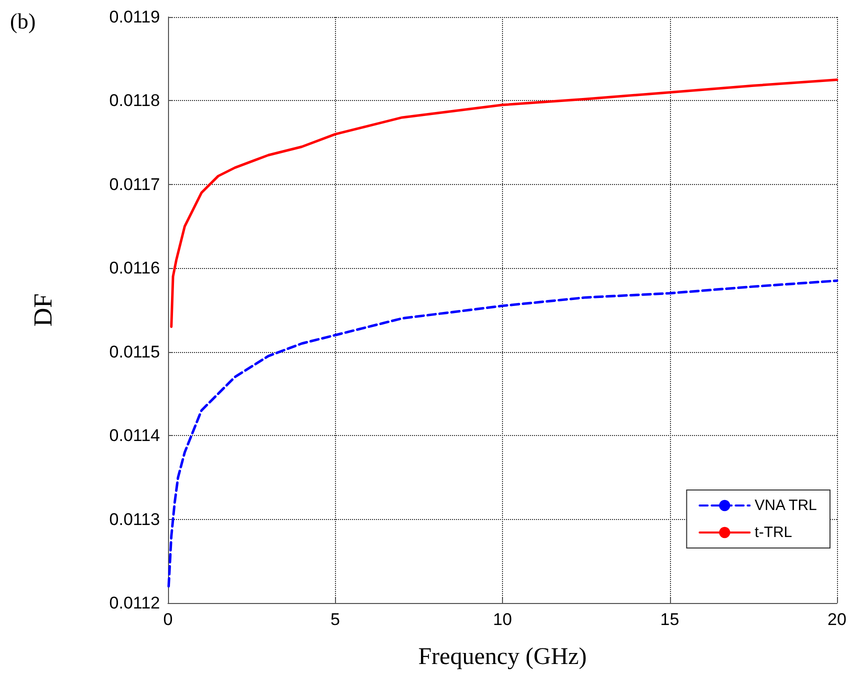 The width and height of the screenshot is (858, 698). Describe the element at coordinates (335, 619) in the screenshot. I see `x-tick-label: 5` at that location.